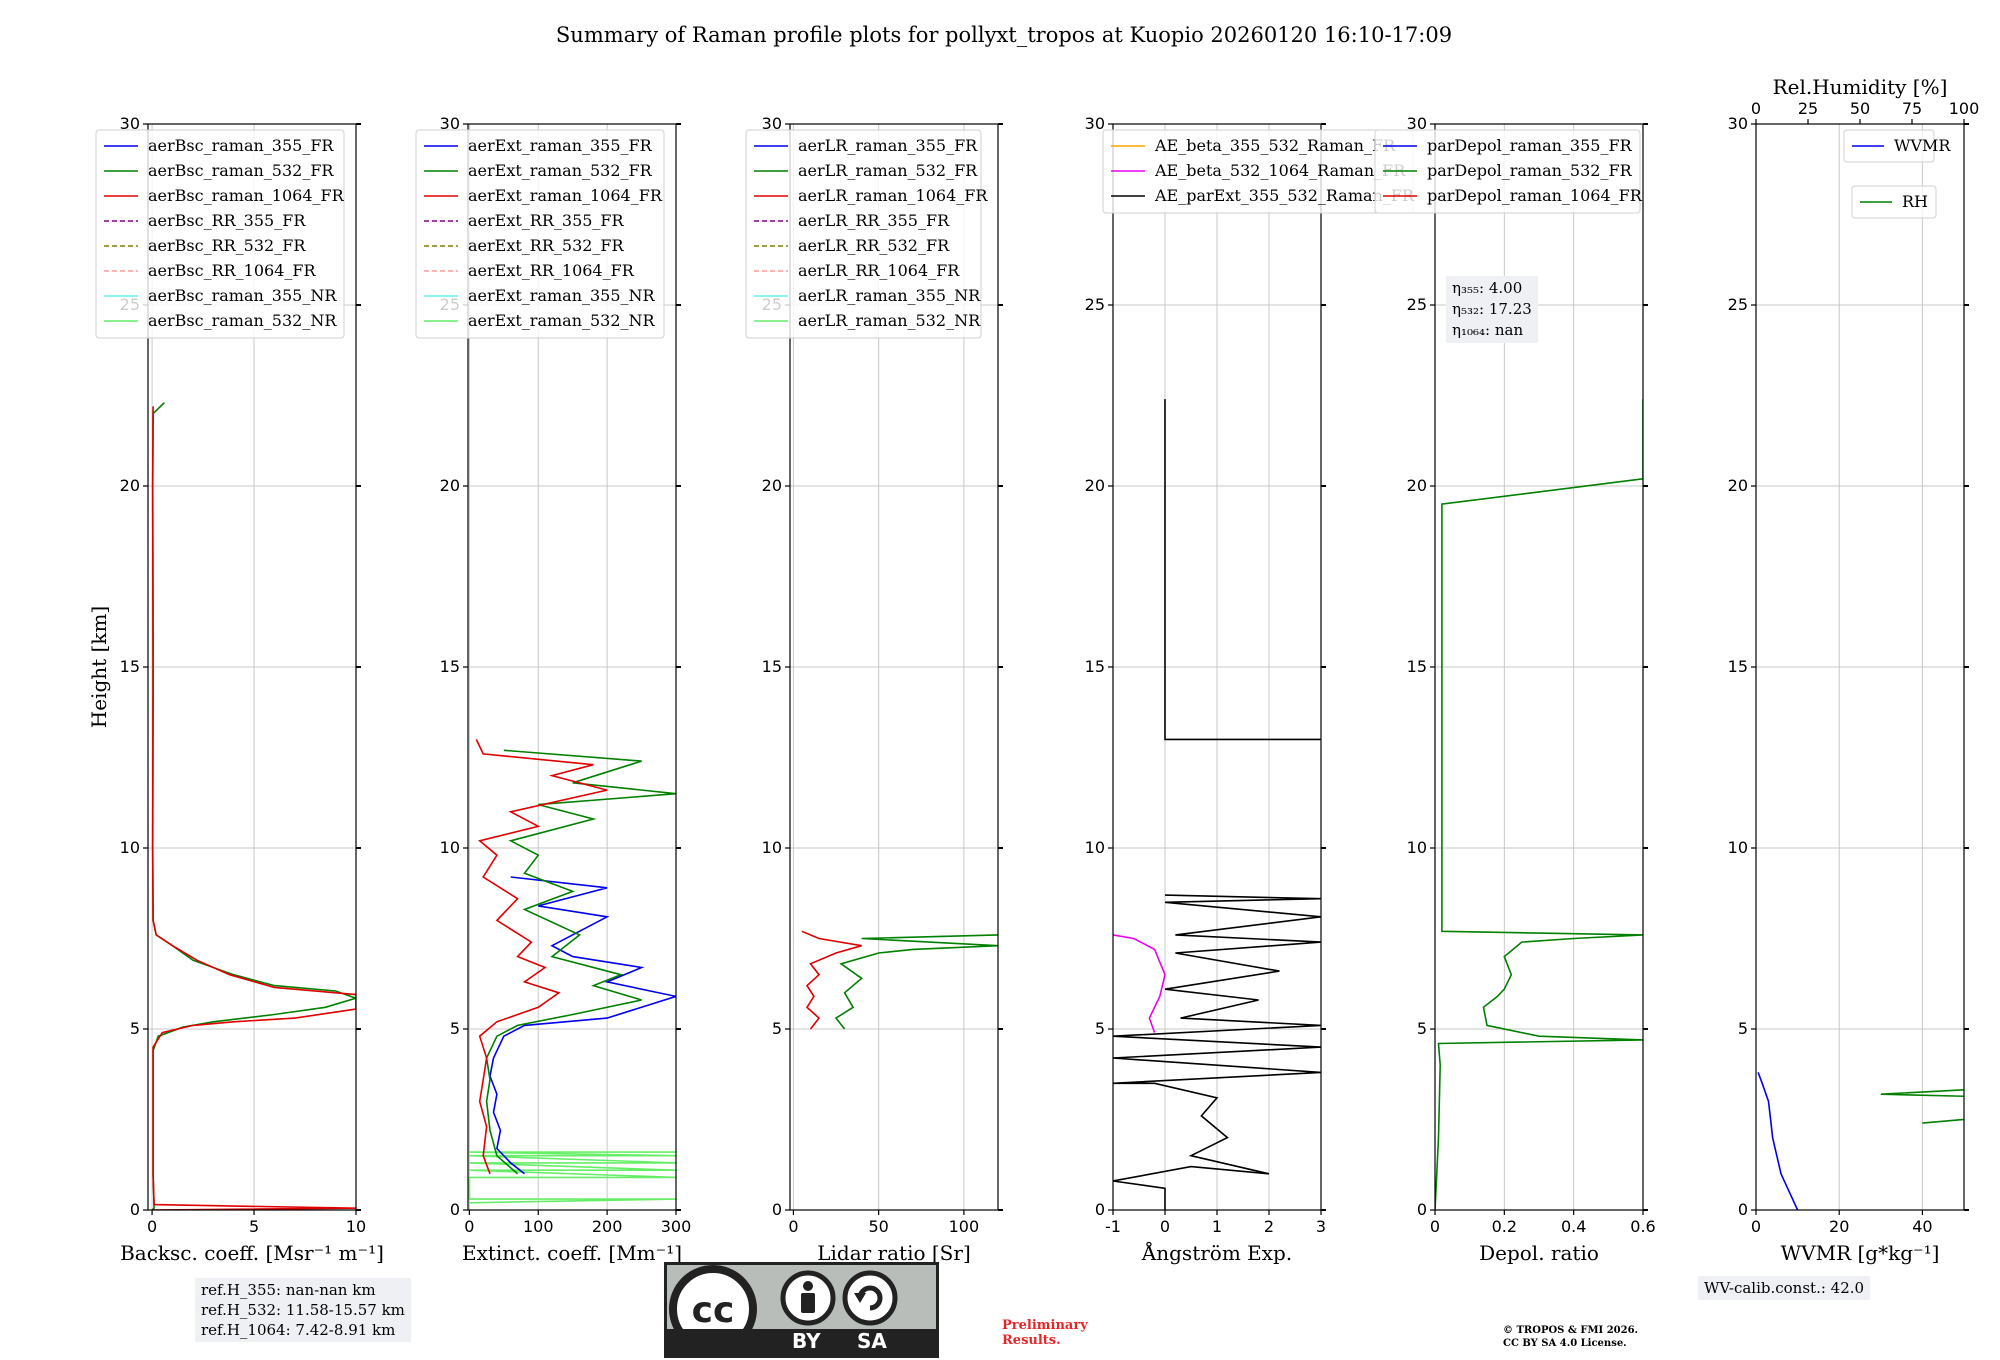 The image size is (2000, 1360). I want to click on copyright-line-1: © TROPOS & FMI 2026., so click(1571, 1330).